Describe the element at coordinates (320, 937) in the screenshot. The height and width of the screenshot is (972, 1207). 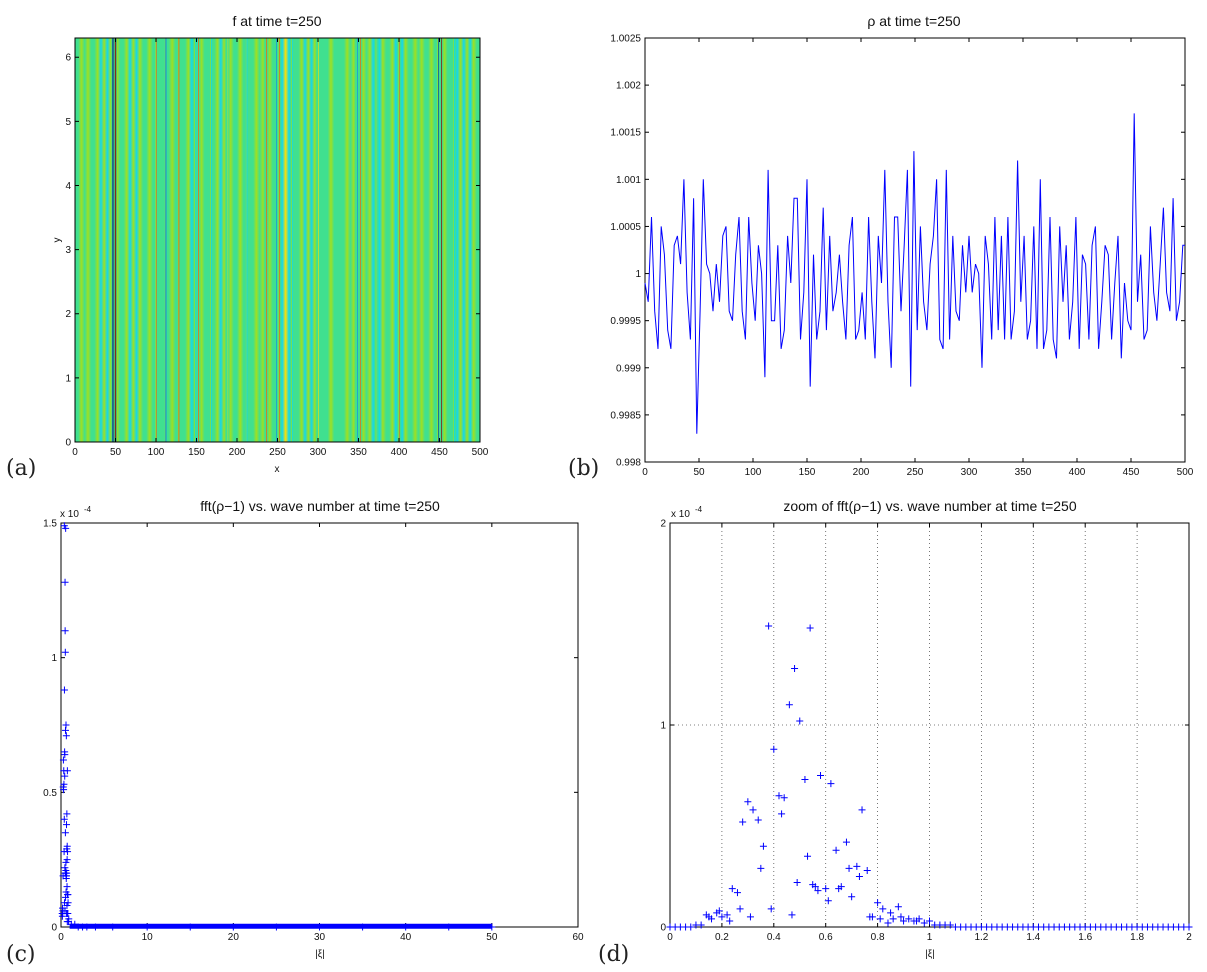
I see `chart-c-xtick-label: 30` at that location.